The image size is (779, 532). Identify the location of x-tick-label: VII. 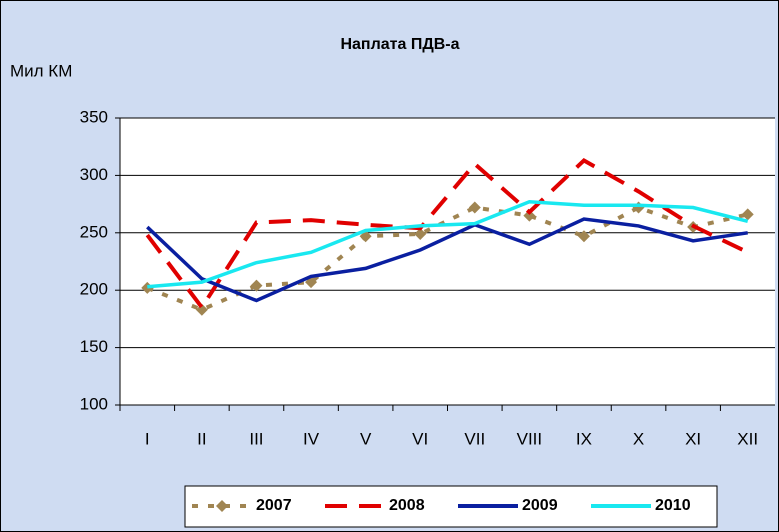
(474, 438).